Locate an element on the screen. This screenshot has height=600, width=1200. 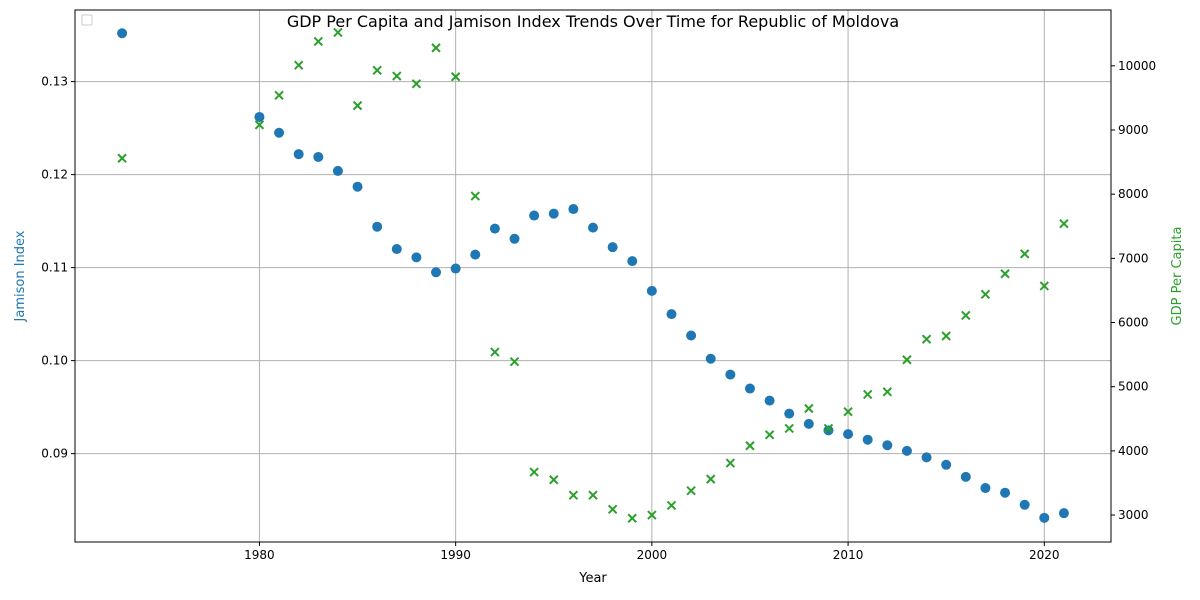
right-tick-label: 7000 is located at coordinates (1133, 258).